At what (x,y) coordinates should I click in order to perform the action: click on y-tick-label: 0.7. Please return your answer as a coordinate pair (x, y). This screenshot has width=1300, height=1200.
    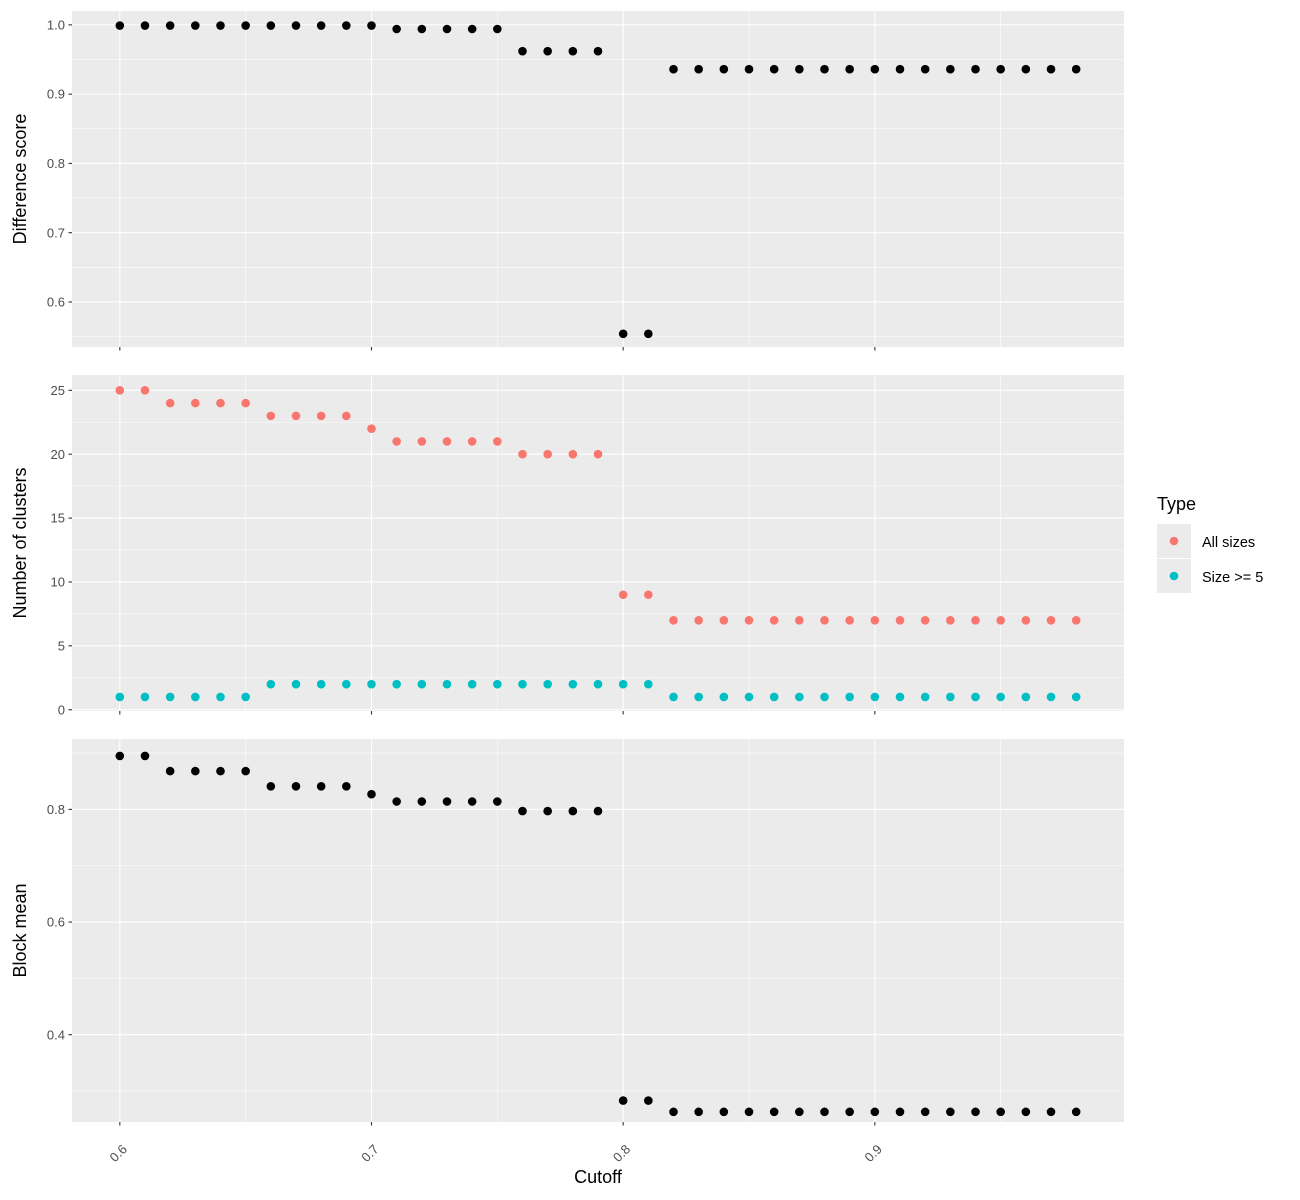
    Looking at the image, I should click on (56, 232).